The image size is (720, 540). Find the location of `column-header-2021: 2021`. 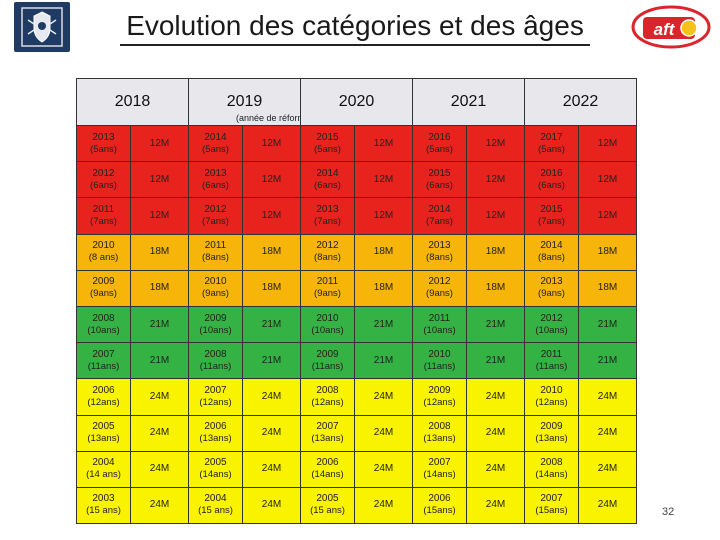

column-header-2021: 2021 is located at coordinates (468, 102).